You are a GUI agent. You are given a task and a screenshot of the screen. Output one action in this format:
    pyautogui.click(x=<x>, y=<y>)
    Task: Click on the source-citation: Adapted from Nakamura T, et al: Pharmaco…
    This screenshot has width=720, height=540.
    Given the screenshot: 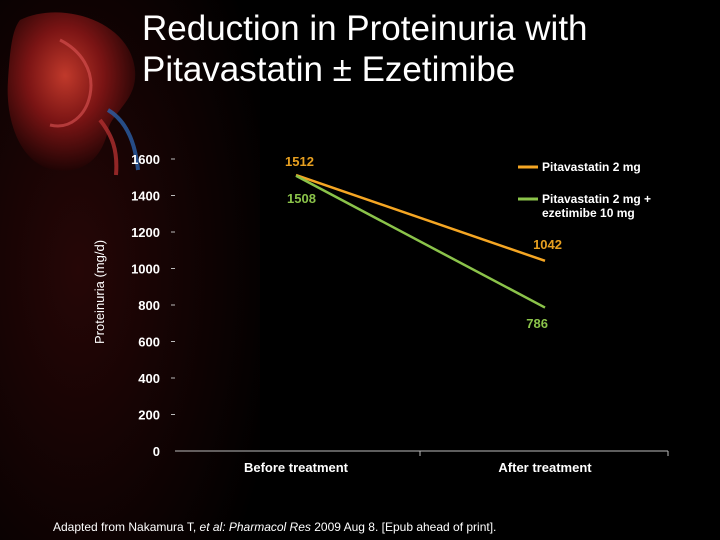 What is the action you would take?
    pyautogui.click(x=274, y=527)
    